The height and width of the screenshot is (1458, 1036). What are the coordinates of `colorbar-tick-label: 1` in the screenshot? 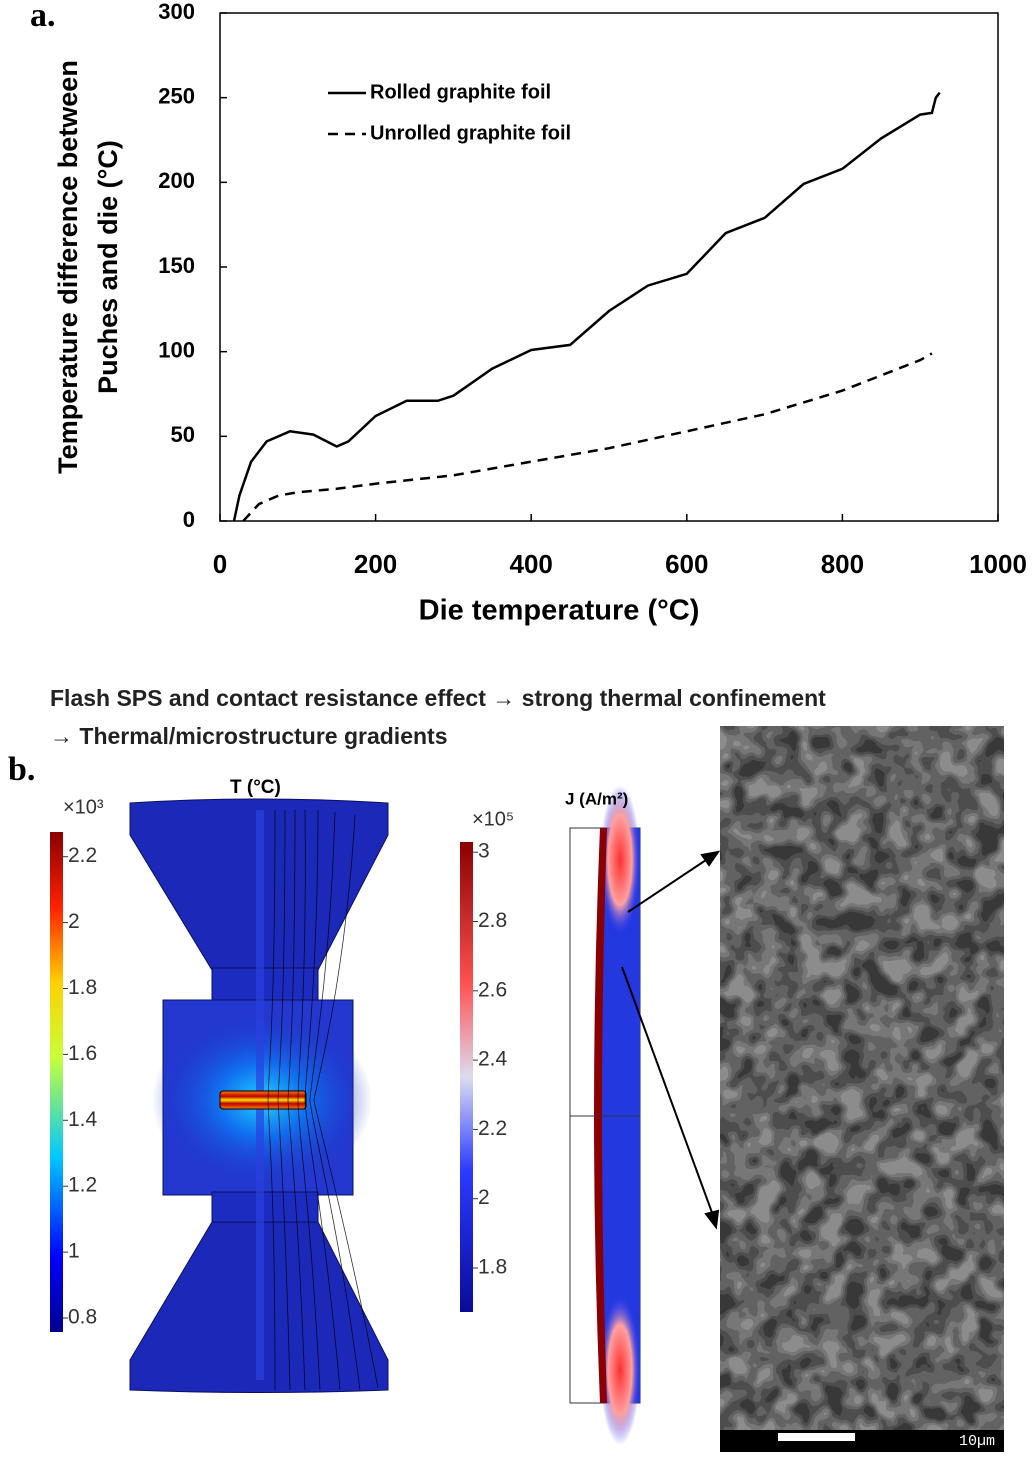 It's located at (74, 1251).